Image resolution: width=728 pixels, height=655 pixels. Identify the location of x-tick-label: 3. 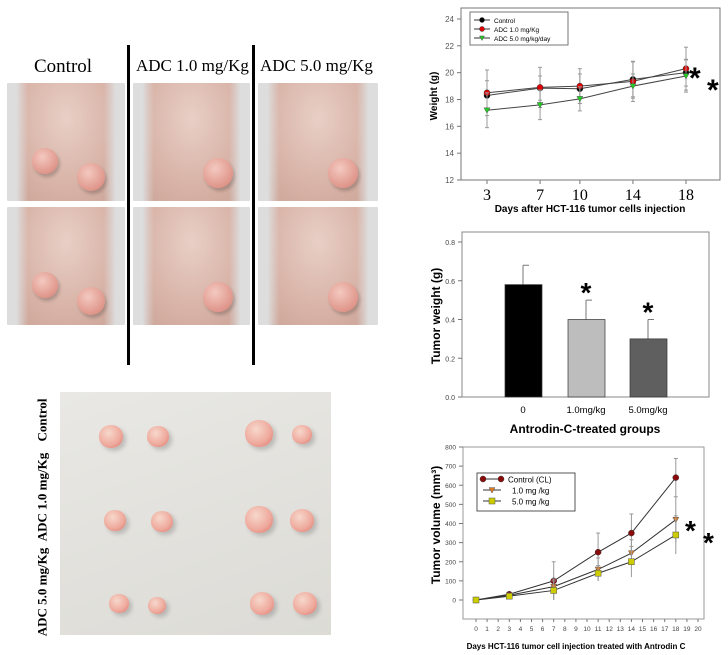
(509, 629).